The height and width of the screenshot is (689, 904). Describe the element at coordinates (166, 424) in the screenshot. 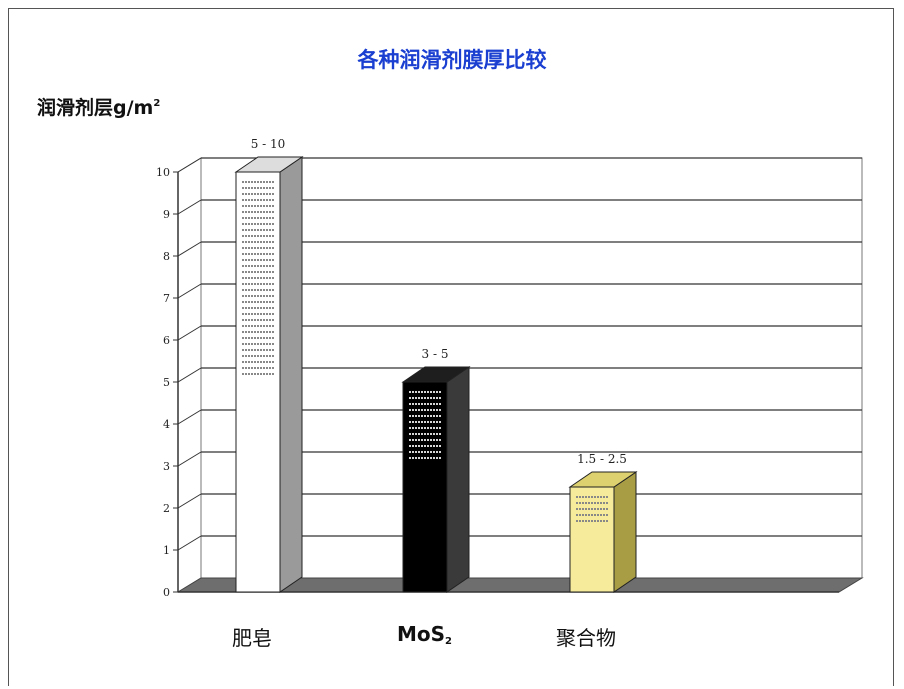

I see `y-tick-label: 4` at that location.